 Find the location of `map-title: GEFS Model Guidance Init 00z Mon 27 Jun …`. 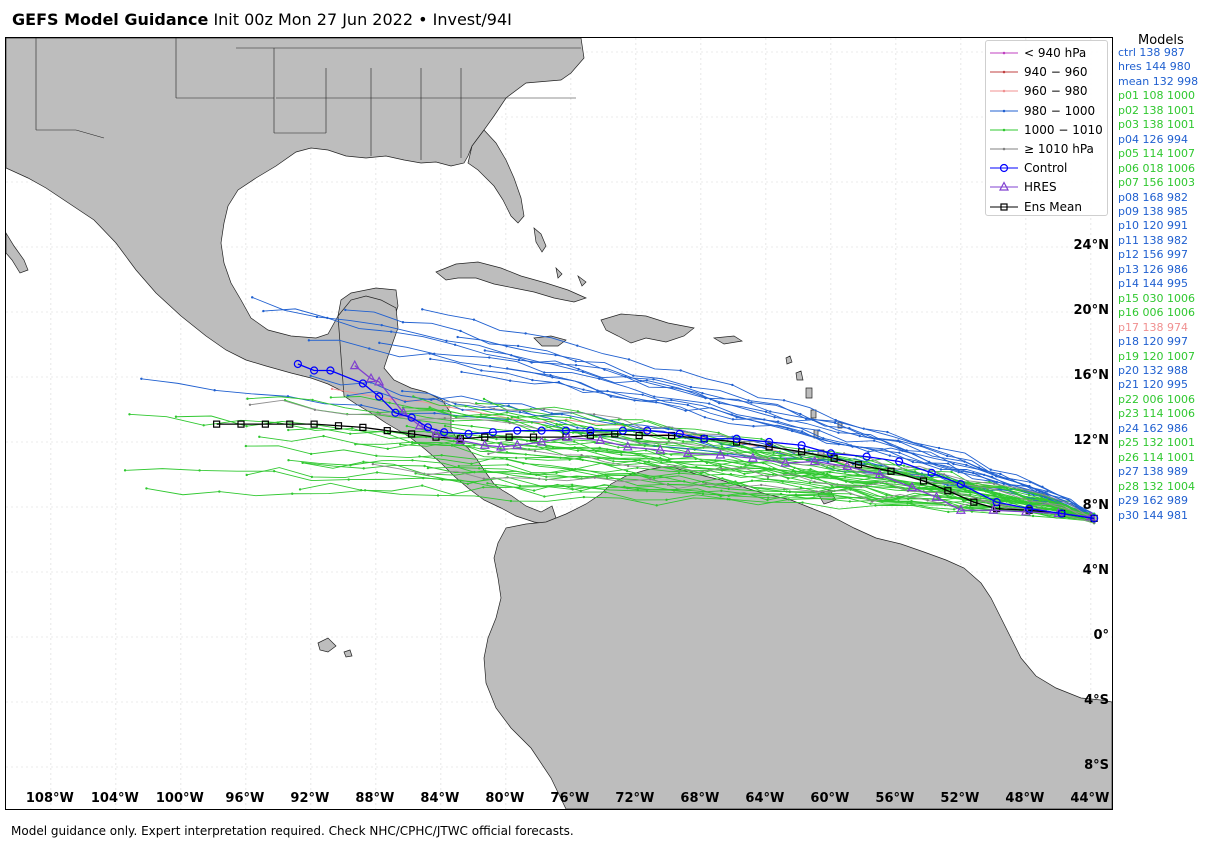

map-title: GEFS Model Guidance Init 00z Mon 27 Jun … is located at coordinates (262, 19).